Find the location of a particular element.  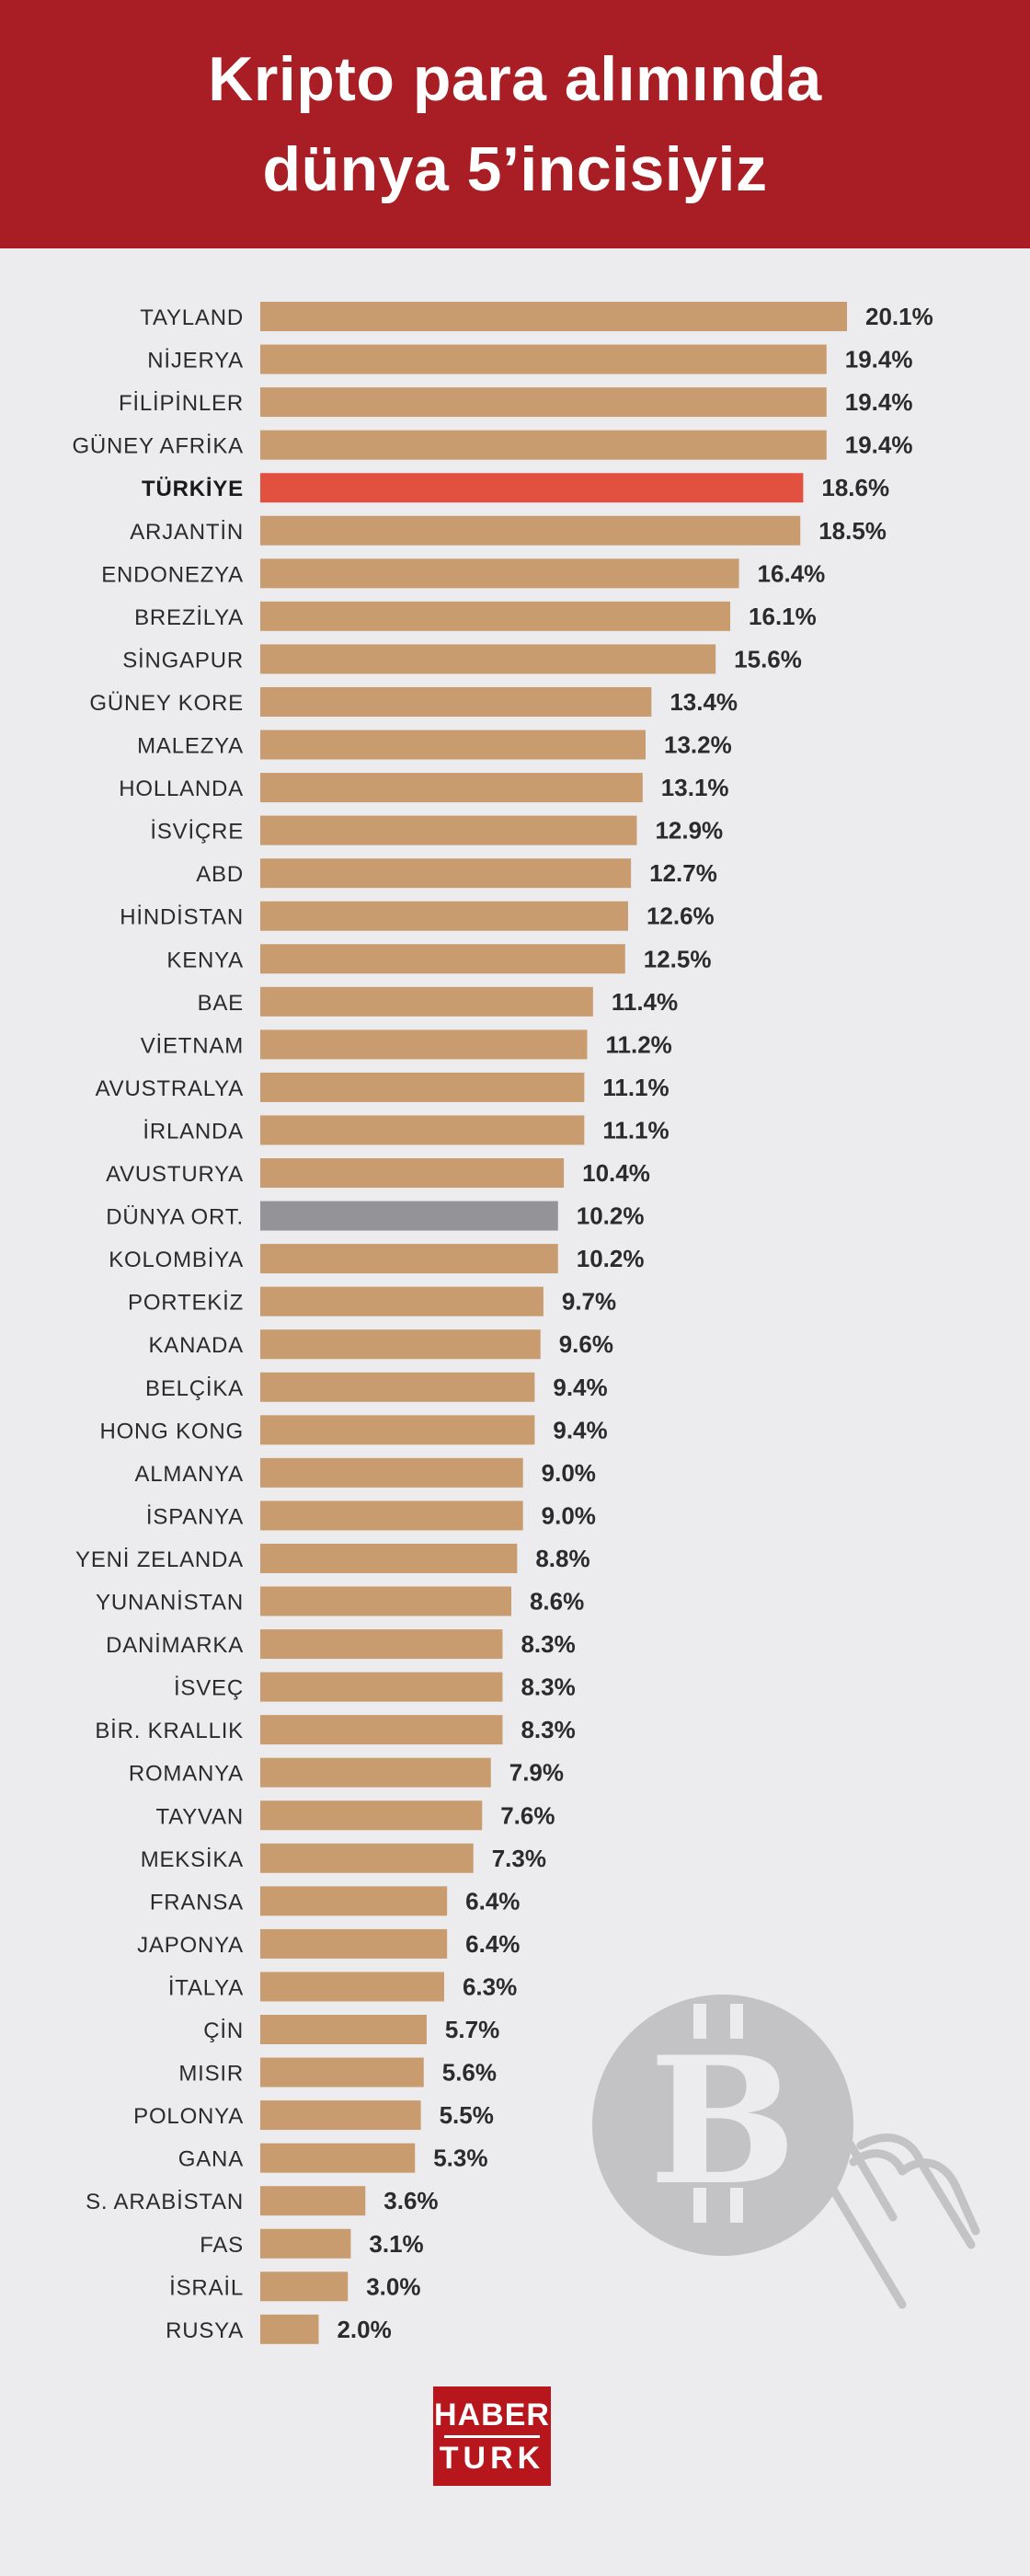

category-label: İSPANYA is located at coordinates (195, 1516).